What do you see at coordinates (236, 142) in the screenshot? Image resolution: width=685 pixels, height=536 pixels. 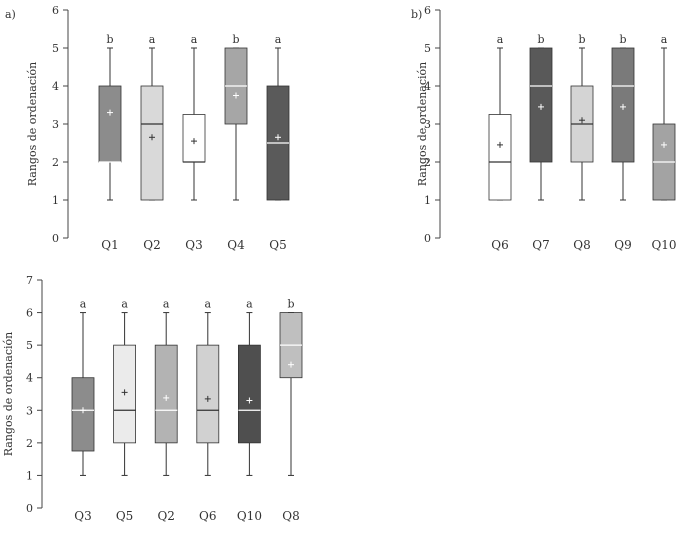 I see `box-Q4: b Q4` at bounding box center [236, 142].